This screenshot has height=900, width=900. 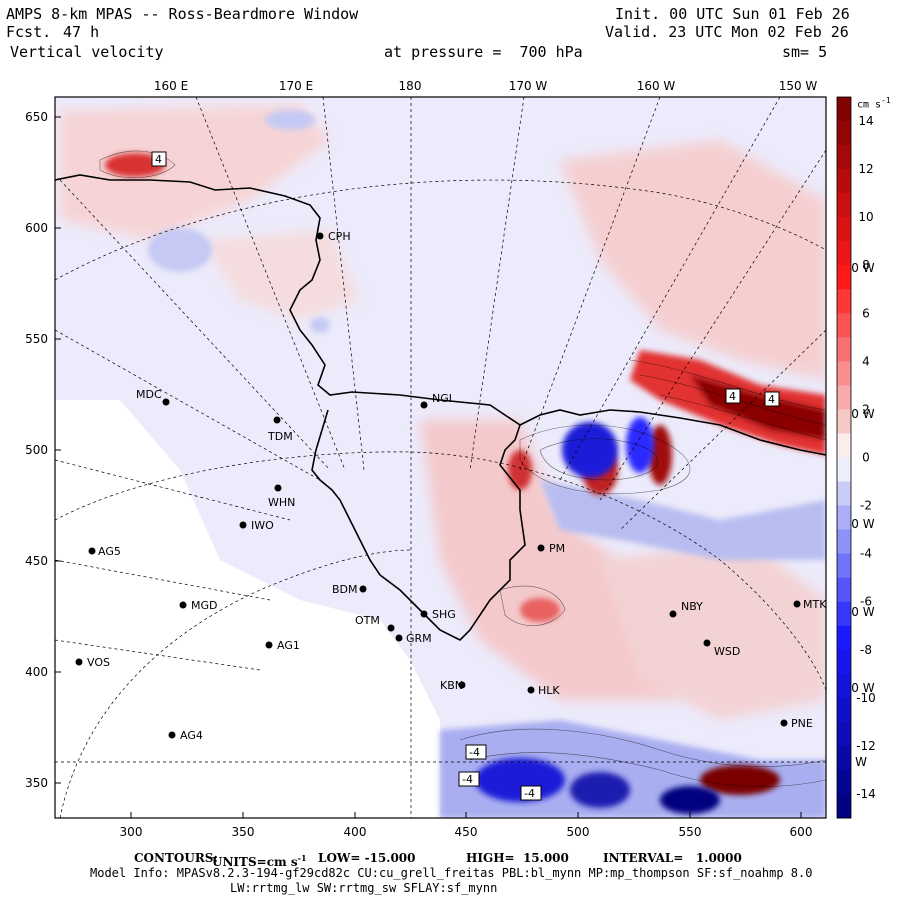 I want to click on station-label: PM, so click(x=557, y=548).